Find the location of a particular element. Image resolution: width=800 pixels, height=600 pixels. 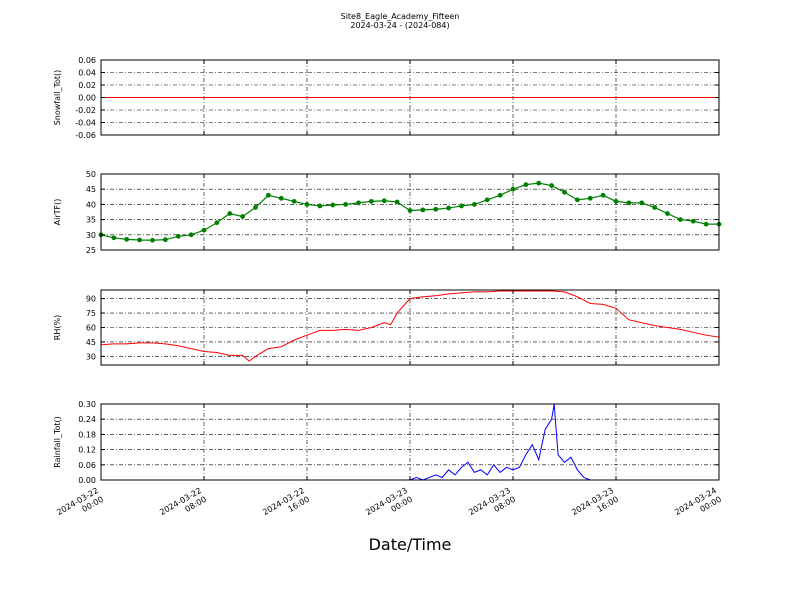

airtf-ylabel: AirTF() is located at coordinates (57, 212).